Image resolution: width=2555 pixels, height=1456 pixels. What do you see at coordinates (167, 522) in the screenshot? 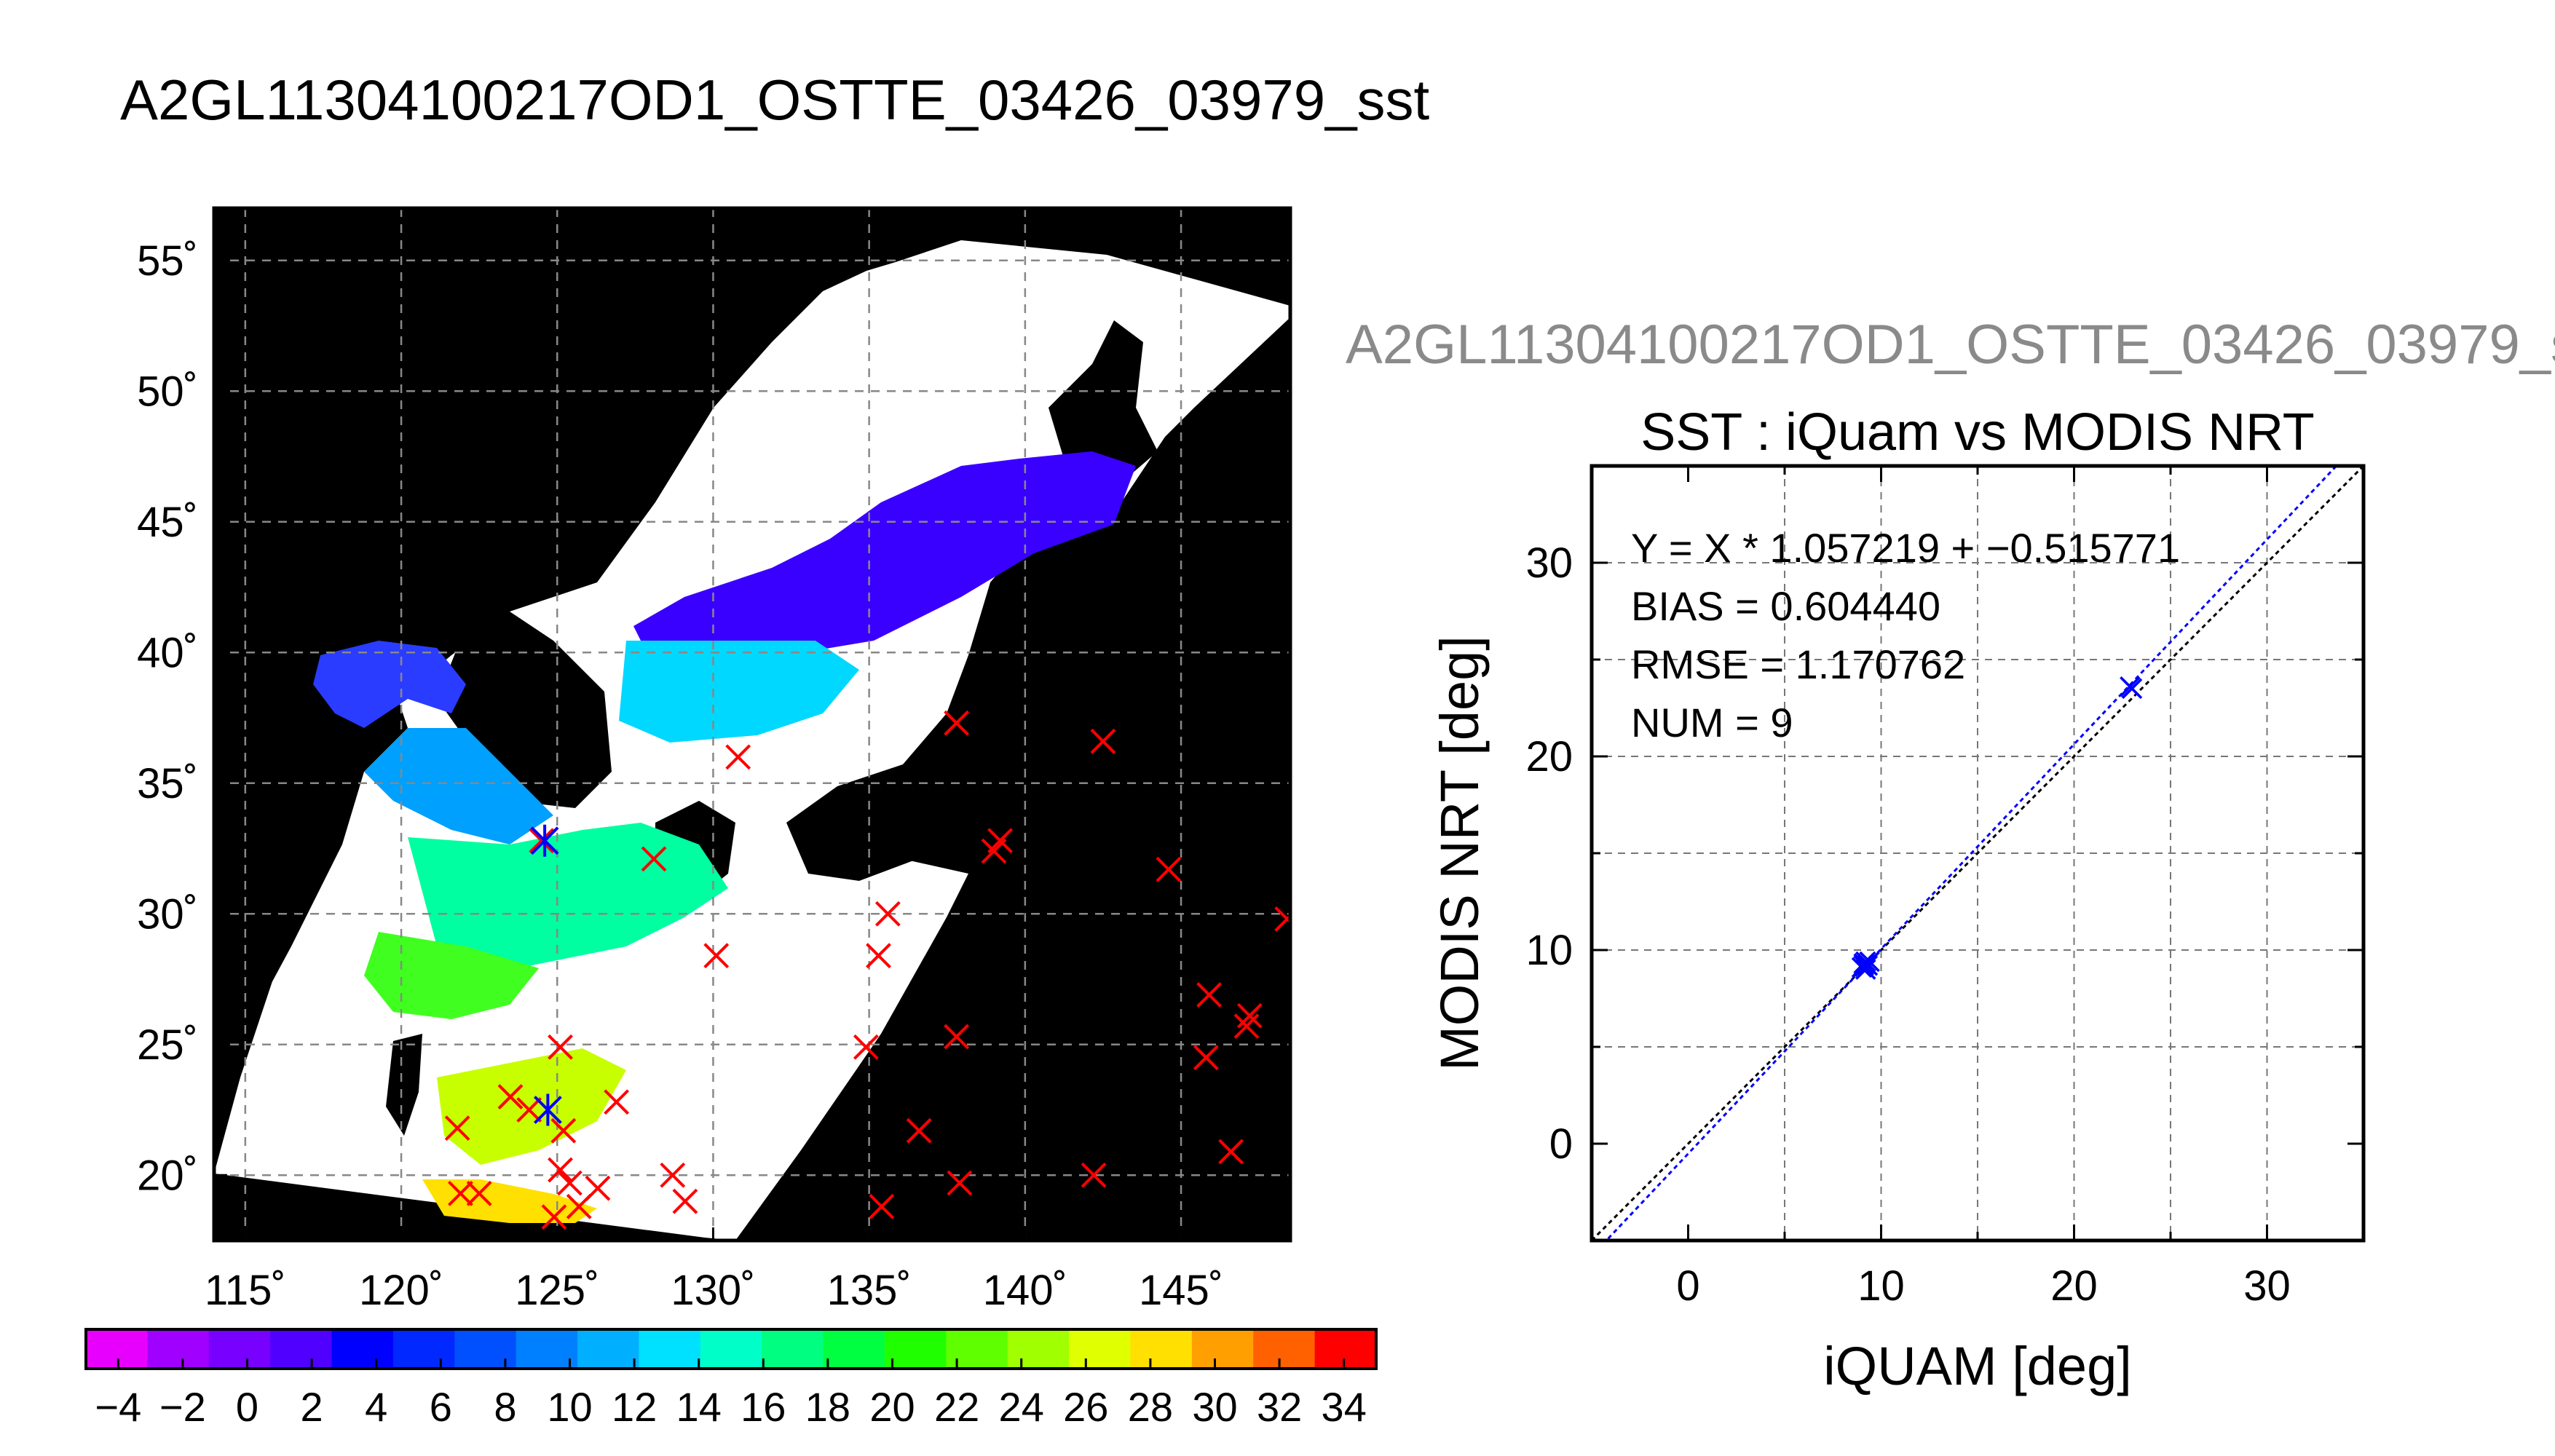
I see `map-y-tick-label: 45˚` at bounding box center [167, 522].